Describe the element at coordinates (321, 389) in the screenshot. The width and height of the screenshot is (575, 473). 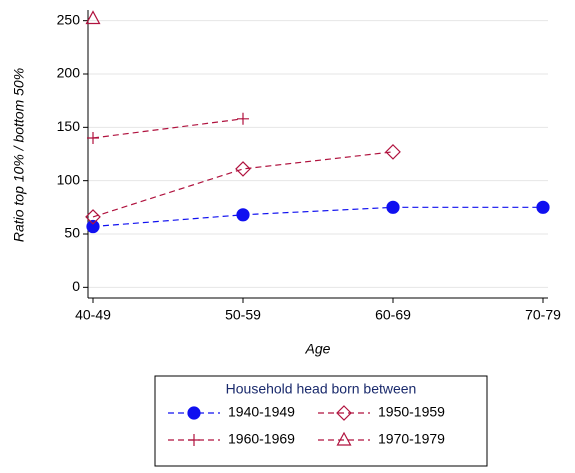
I see `legend-title: Household head born between` at that location.